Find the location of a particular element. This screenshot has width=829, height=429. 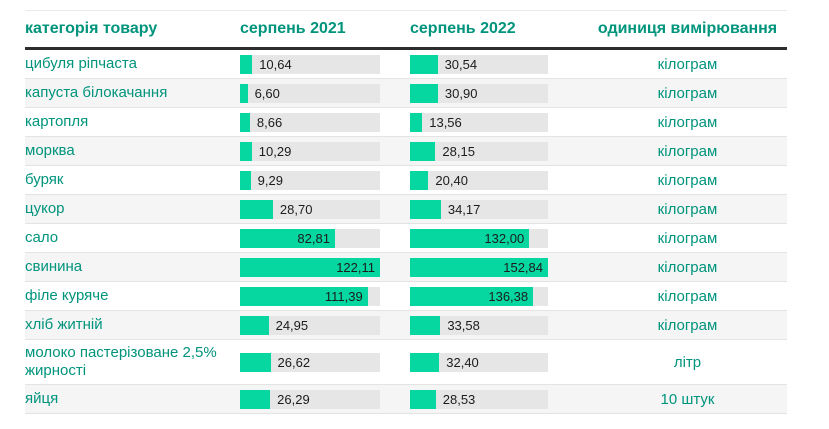

bar-cell-aug-2022: 28,53 is located at coordinates (499, 399).